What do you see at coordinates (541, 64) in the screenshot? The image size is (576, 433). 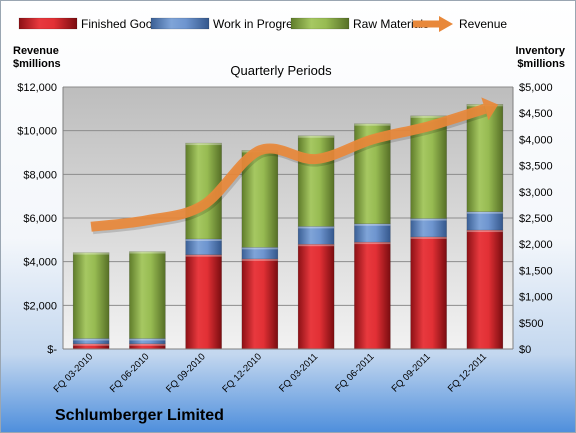 I see `right-axis-title-line2: $millions` at bounding box center [541, 64].